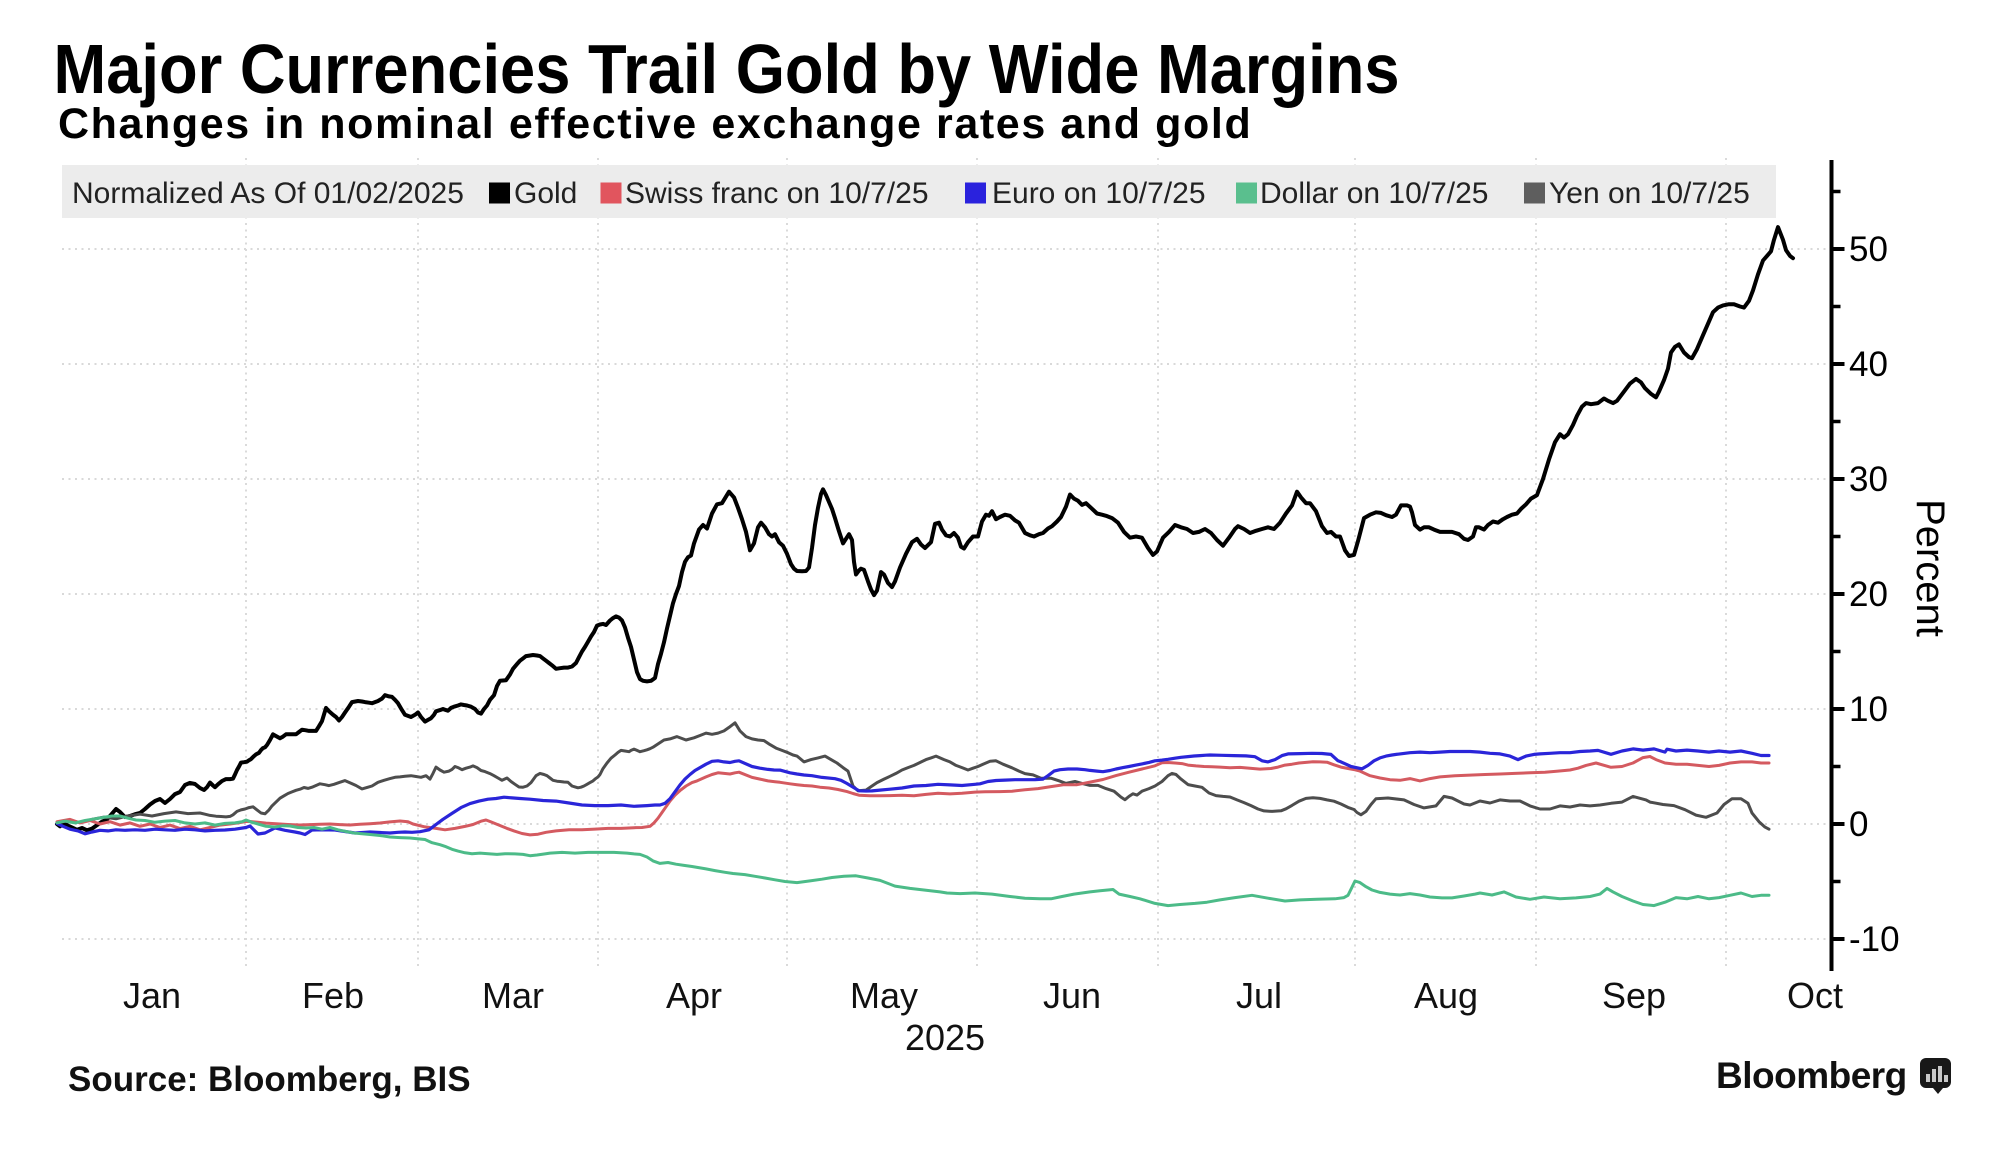 Image resolution: width=2000 pixels, height=1151 pixels. I want to click on svg-text: Aug, so click(1446, 995).